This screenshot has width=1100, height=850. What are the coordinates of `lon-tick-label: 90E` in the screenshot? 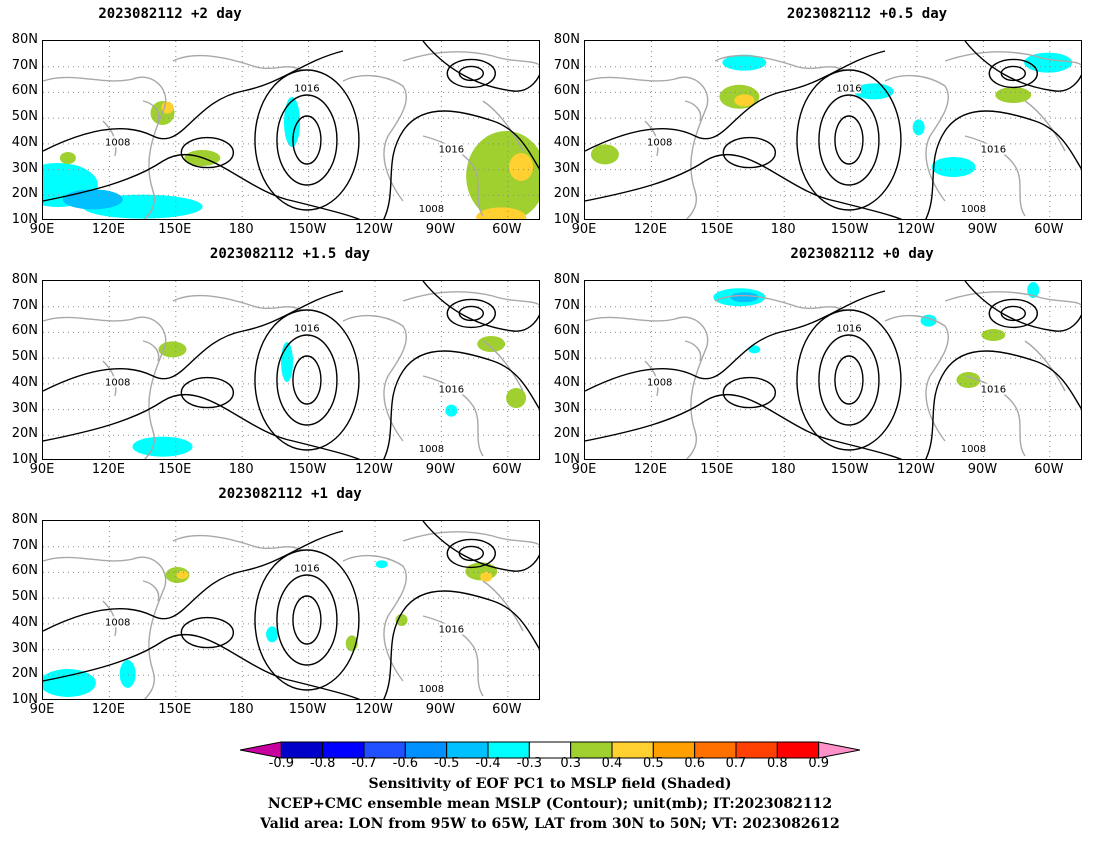 It's located at (42, 469).